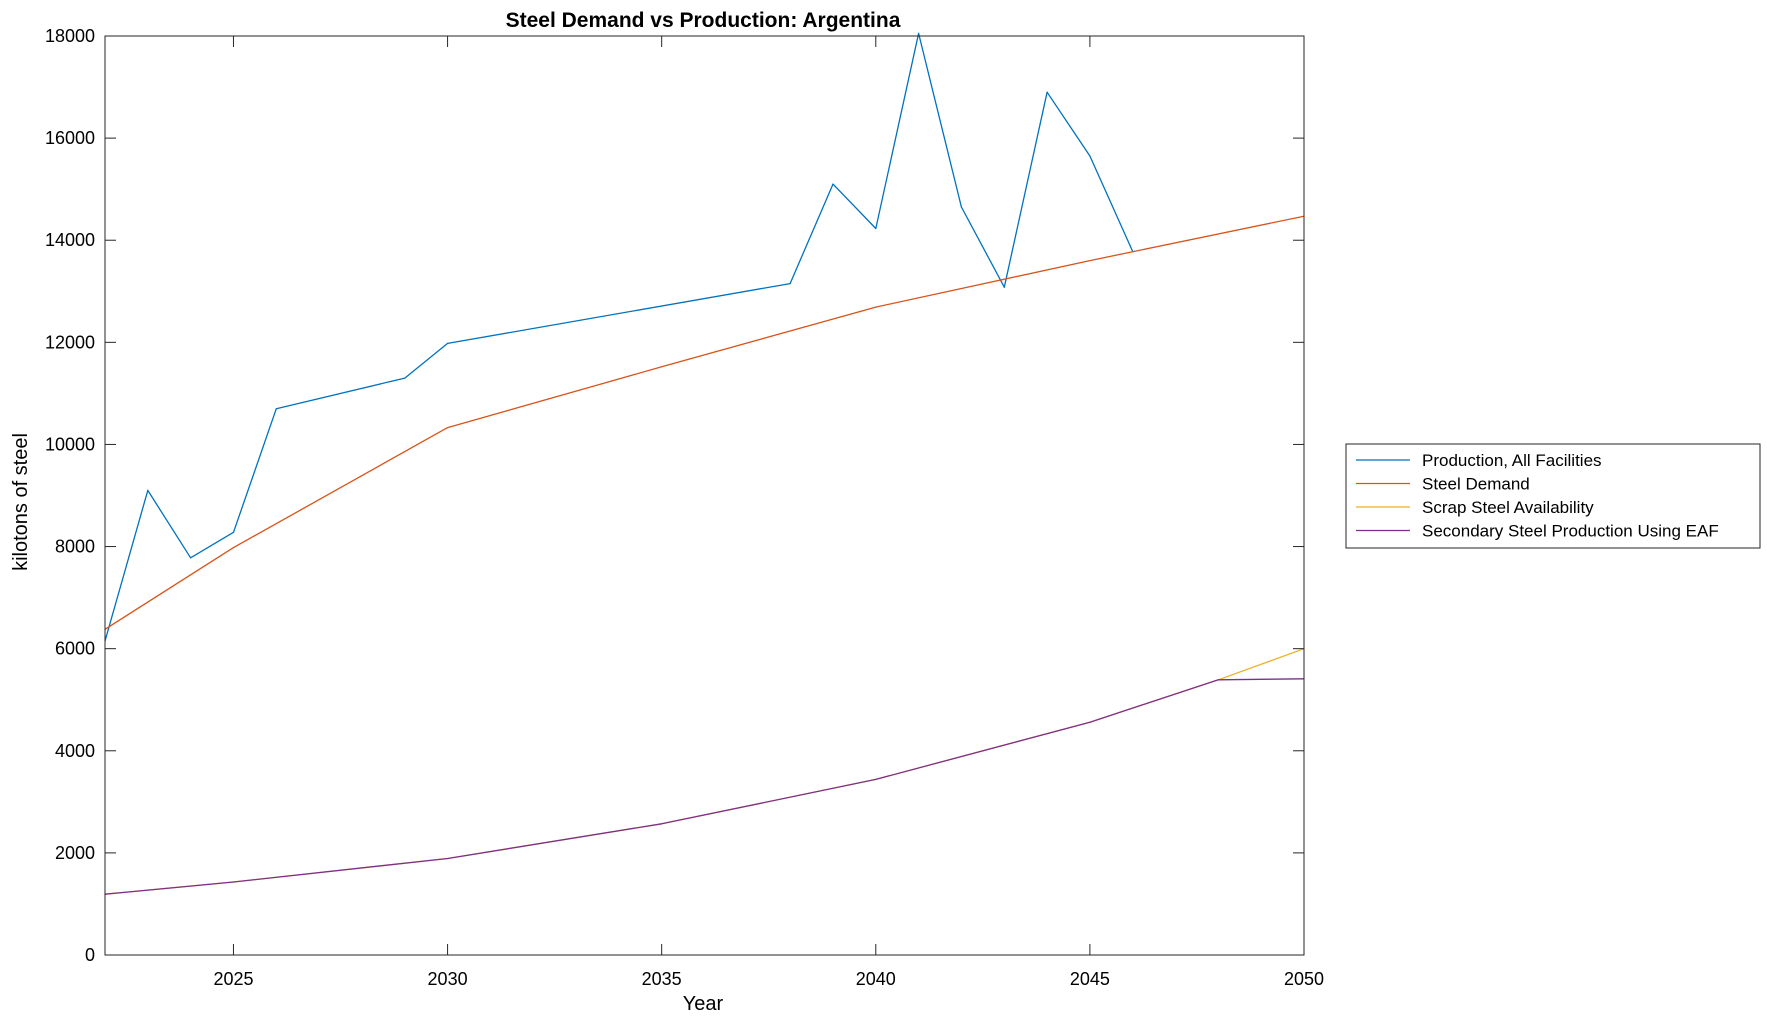 The image size is (1767, 1026). Describe the element at coordinates (21, 502) in the screenshot. I see `y-axis-label: kilotons of steel` at that location.